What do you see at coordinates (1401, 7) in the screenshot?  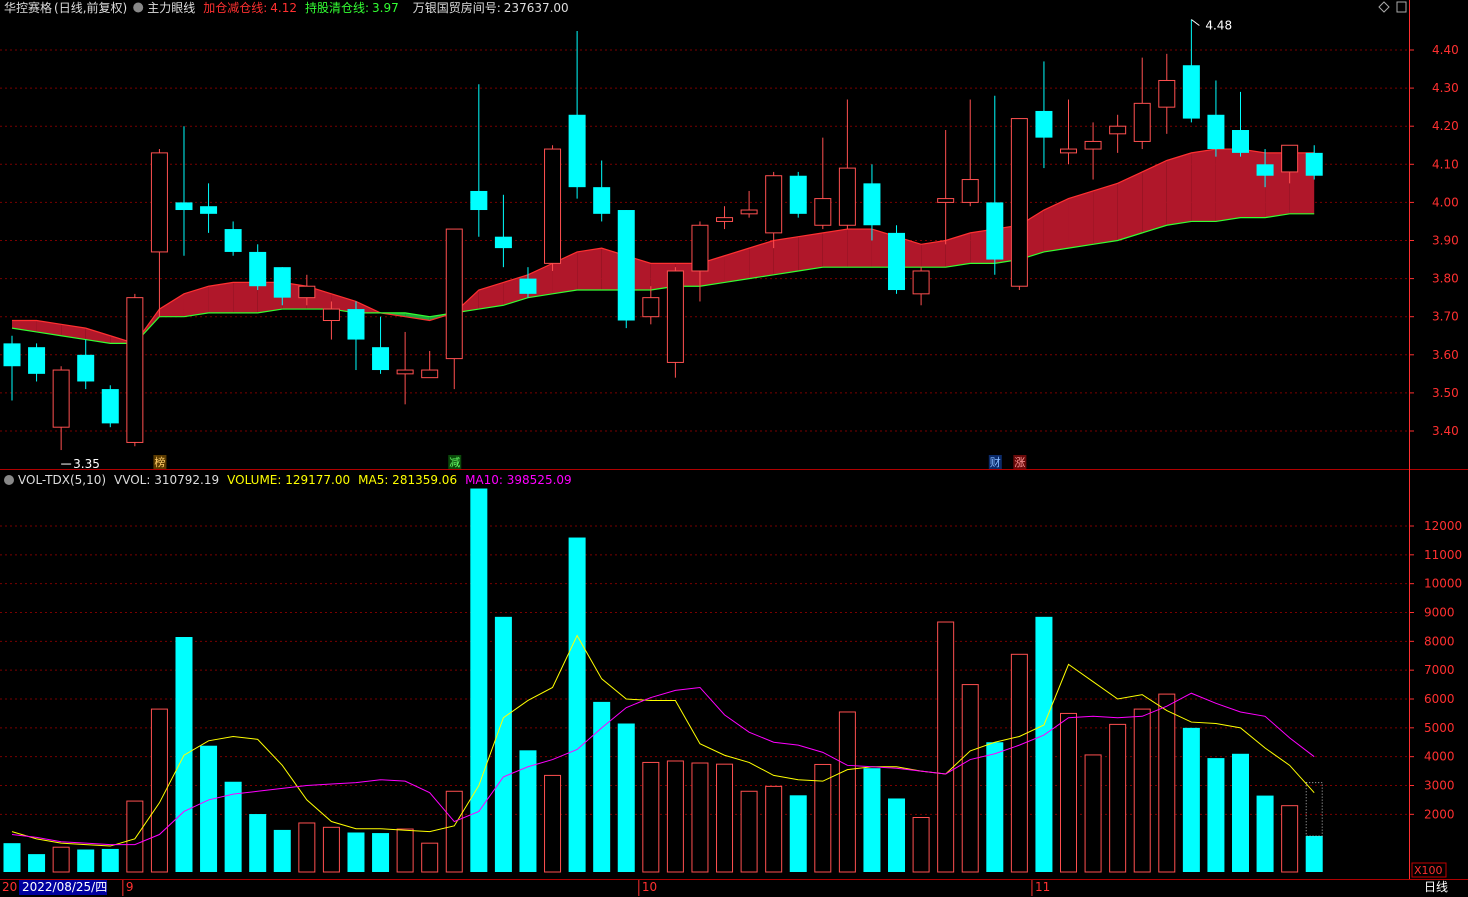 I see `window-icon` at bounding box center [1401, 7].